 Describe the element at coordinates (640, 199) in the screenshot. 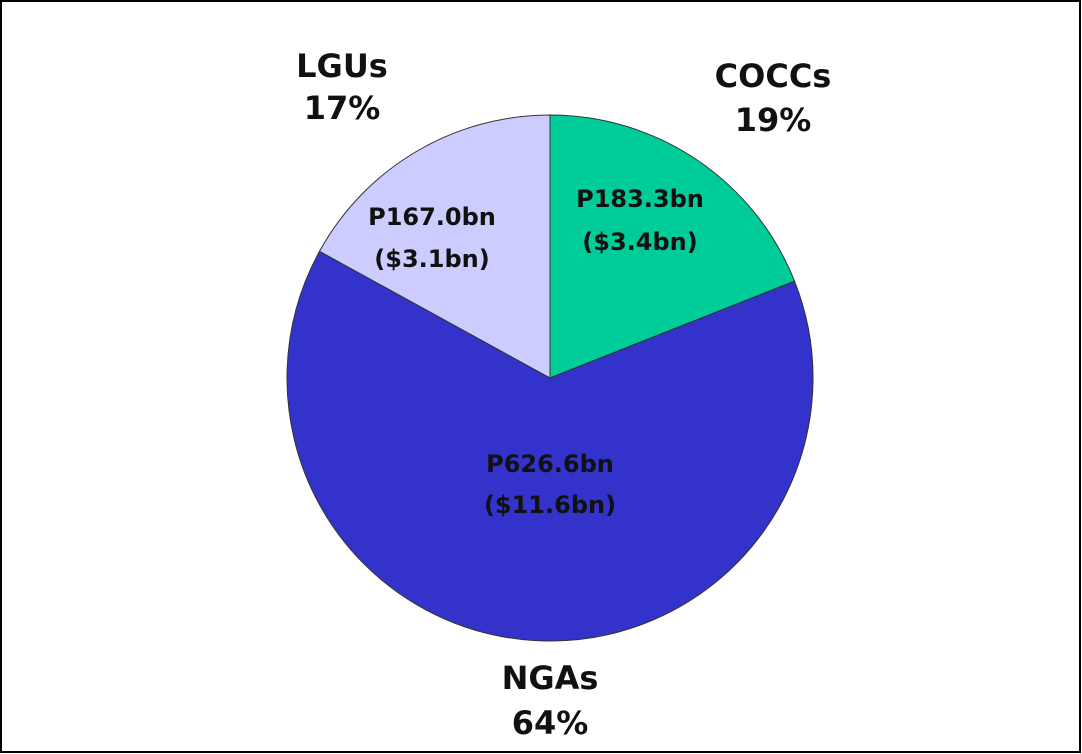

I see `slice-amount: P183.3bn` at that location.